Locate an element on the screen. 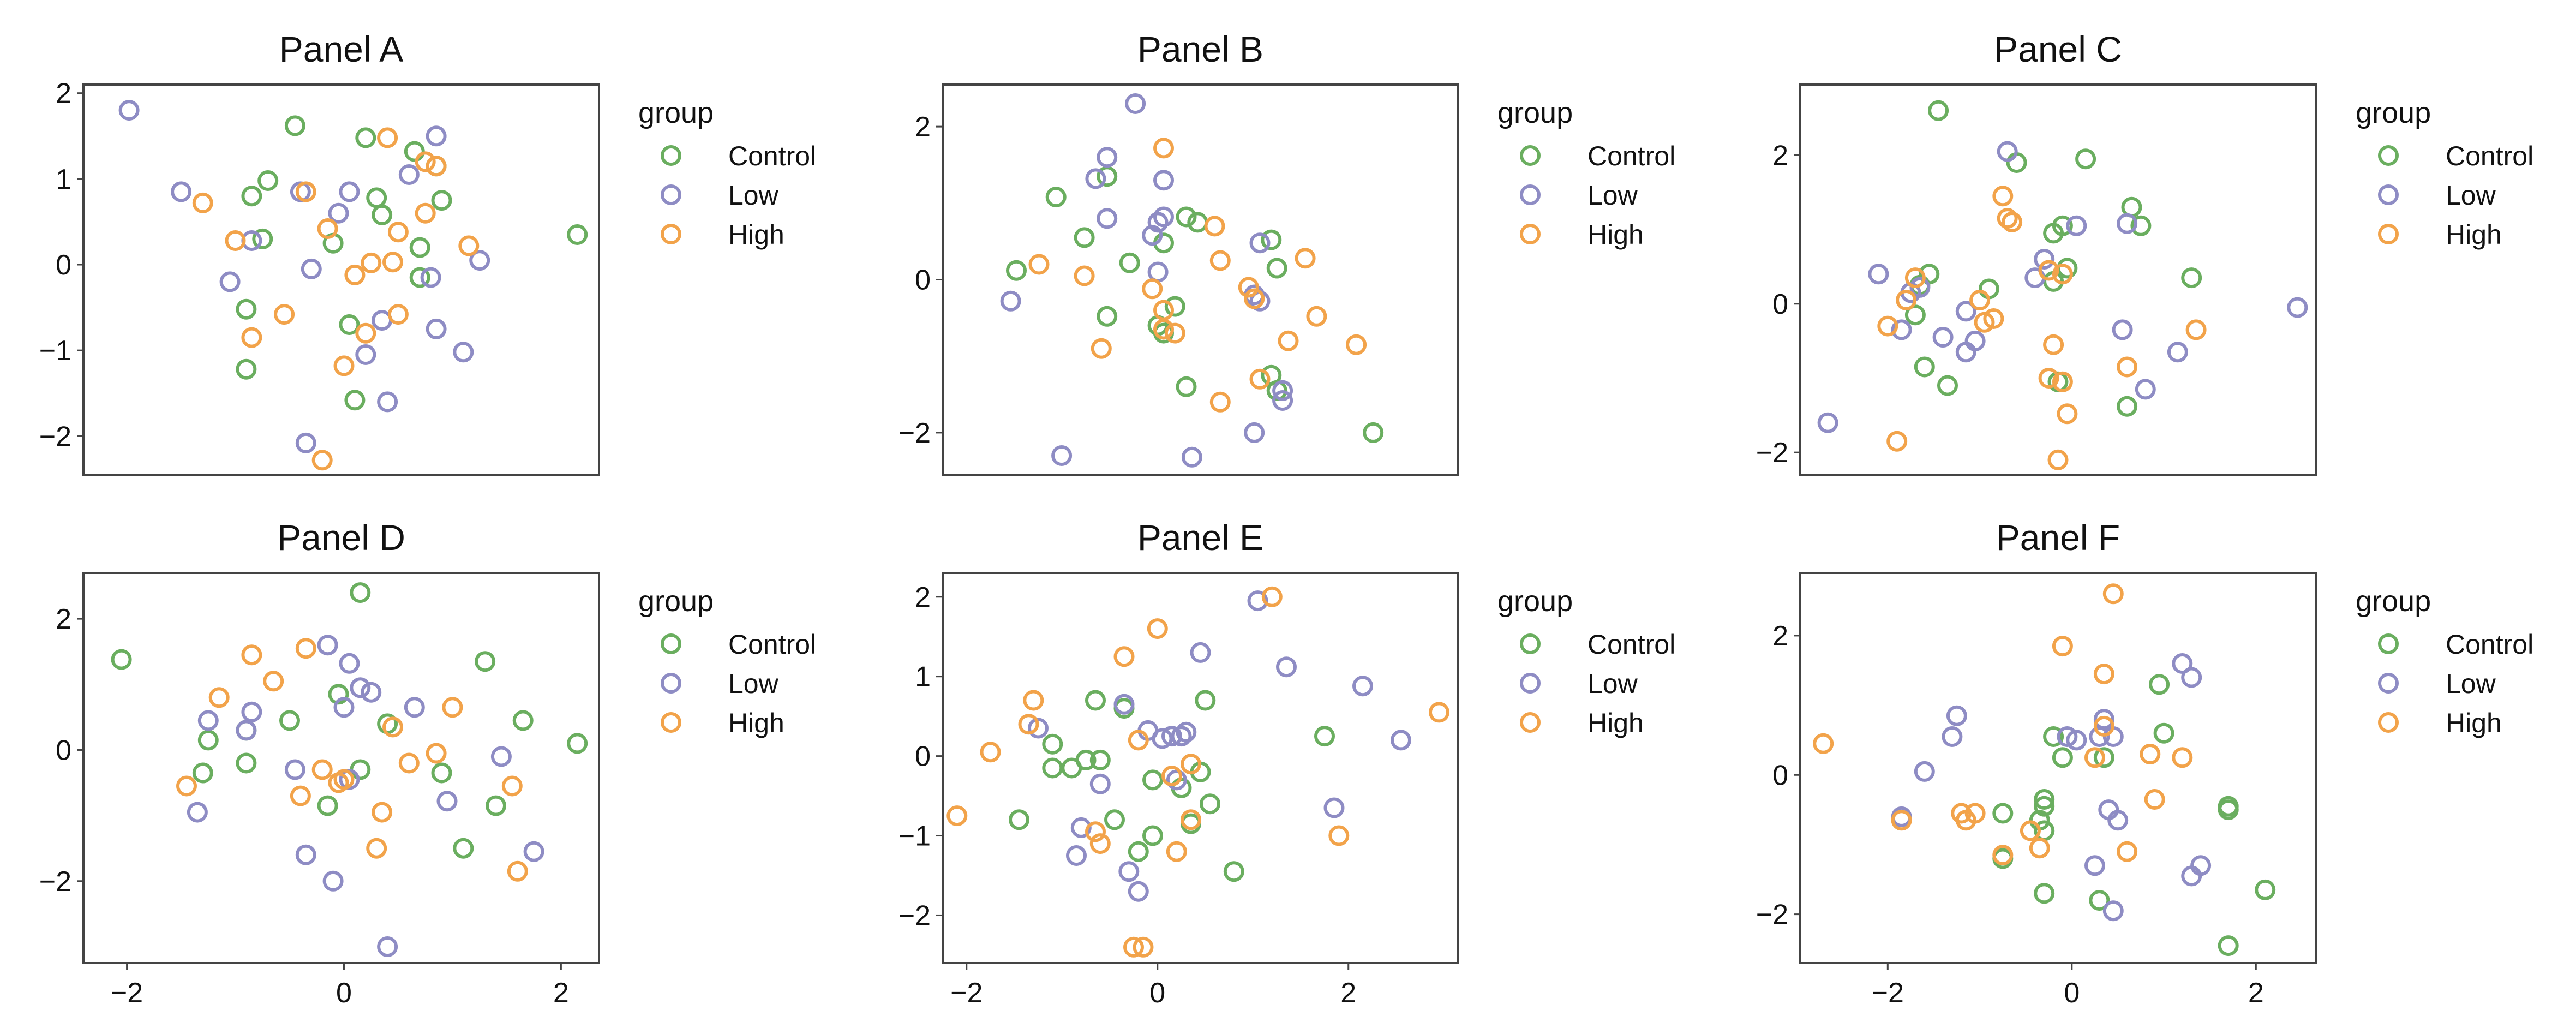  series-high is located at coordinates (1197, 772).